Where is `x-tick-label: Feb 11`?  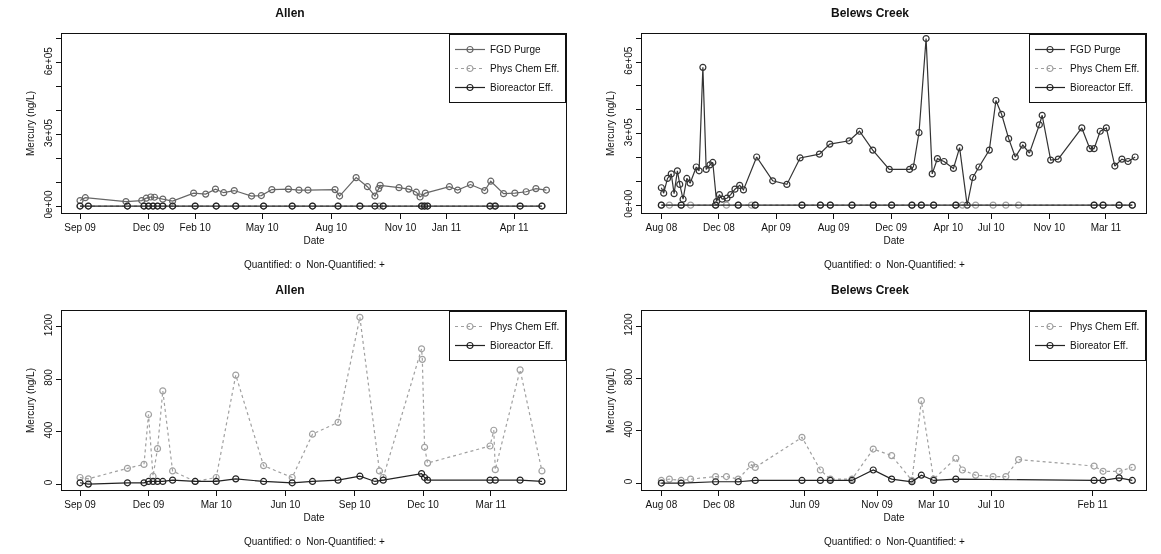
x-tick-label: Feb 11 is located at coordinates (1093, 504).